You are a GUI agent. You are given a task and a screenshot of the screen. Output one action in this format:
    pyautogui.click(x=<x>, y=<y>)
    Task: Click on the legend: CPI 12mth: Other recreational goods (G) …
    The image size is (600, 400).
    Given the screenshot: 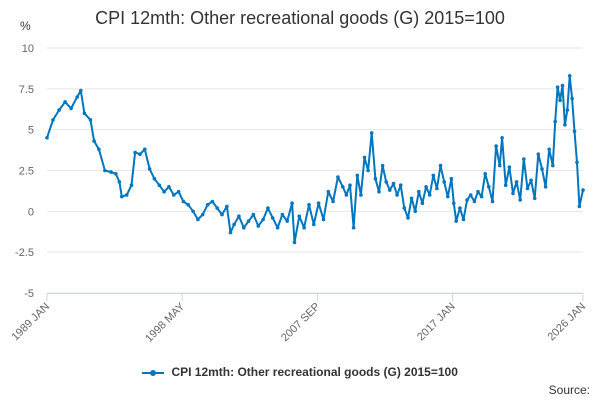 What is the action you would take?
    pyautogui.click(x=300, y=372)
    